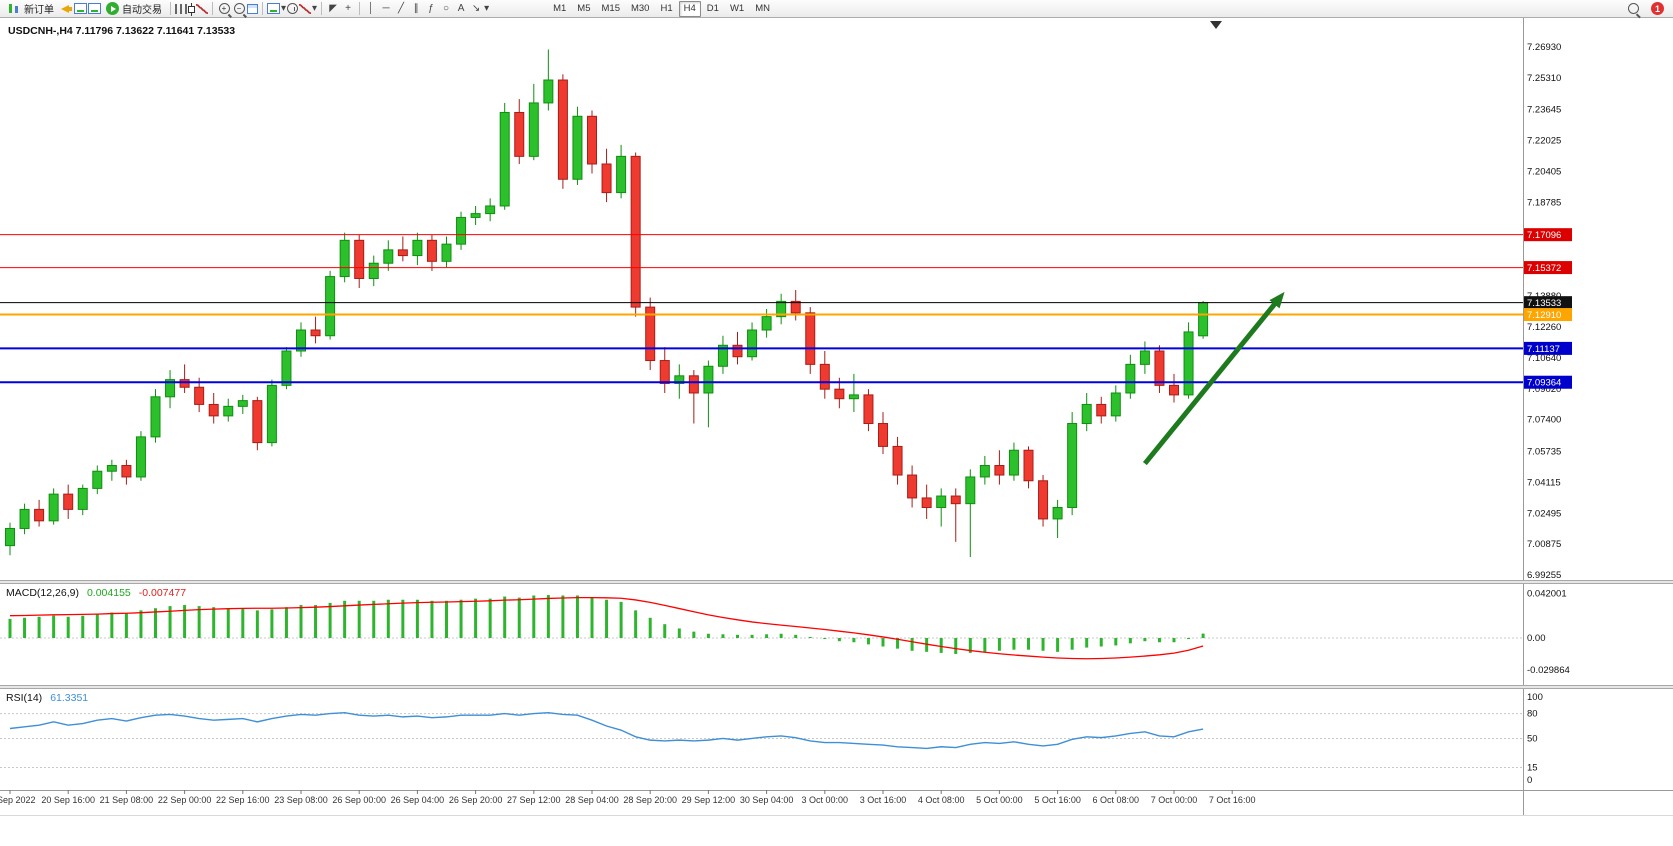 This screenshot has width=1673, height=846. Describe the element at coordinates (386, 8) in the screenshot. I see `horizontal-line-tool-icon: ─` at that location.